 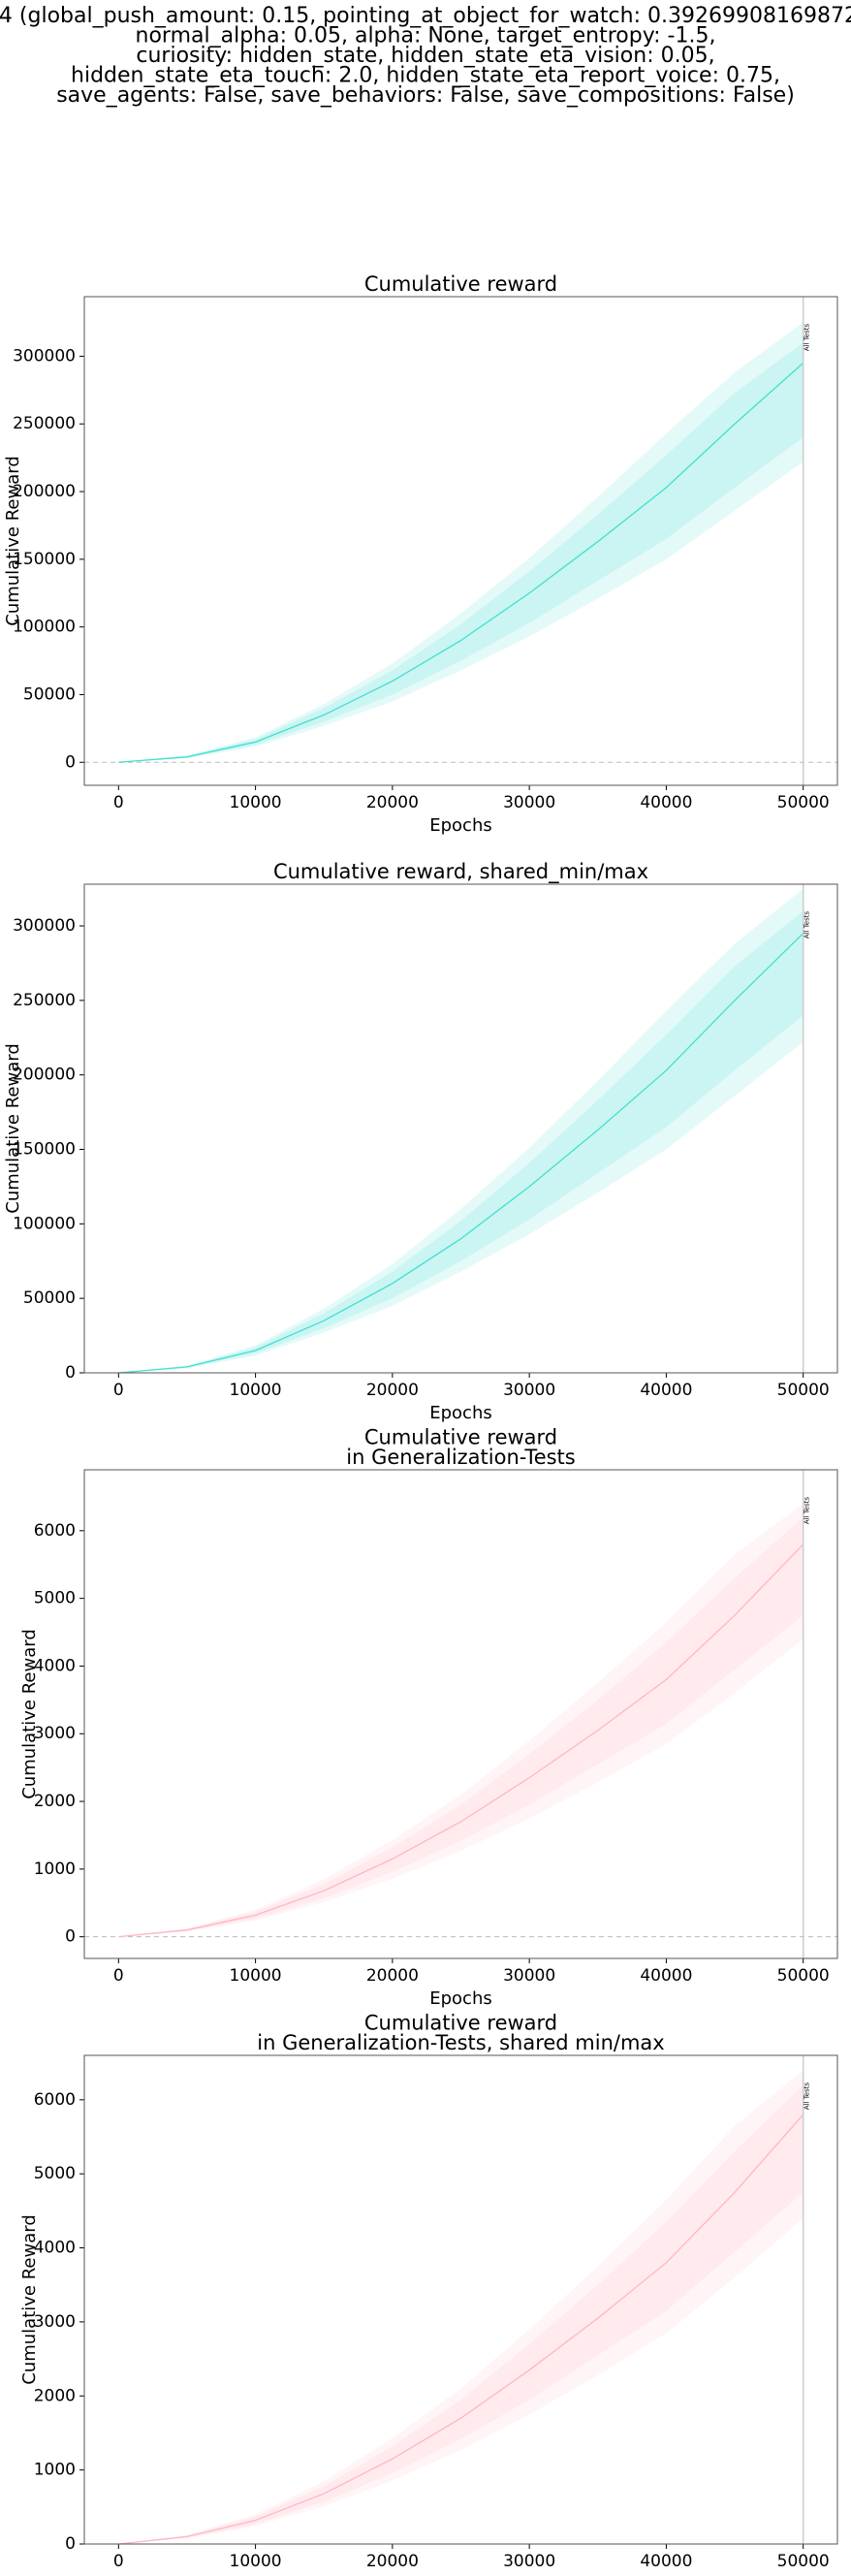 What do you see at coordinates (460, 872) in the screenshot?
I see `chart-title: Cumulative reward, shared_min/max` at bounding box center [460, 872].